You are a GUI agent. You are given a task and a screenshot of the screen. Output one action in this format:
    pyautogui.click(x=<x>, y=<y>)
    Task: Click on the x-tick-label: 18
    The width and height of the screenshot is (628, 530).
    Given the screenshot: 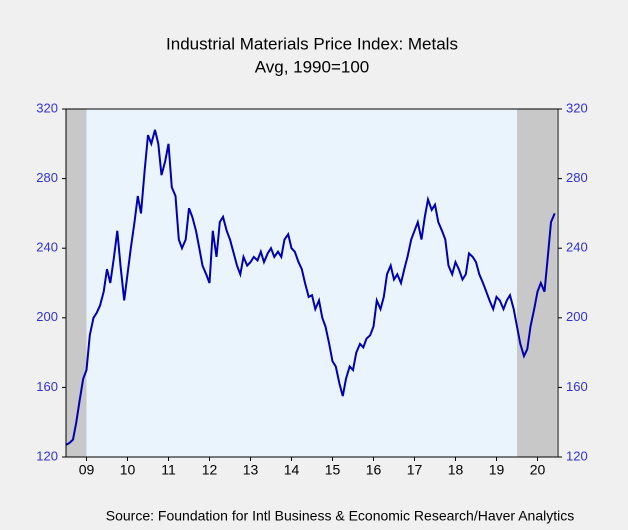 What is the action you would take?
    pyautogui.click(x=456, y=470)
    